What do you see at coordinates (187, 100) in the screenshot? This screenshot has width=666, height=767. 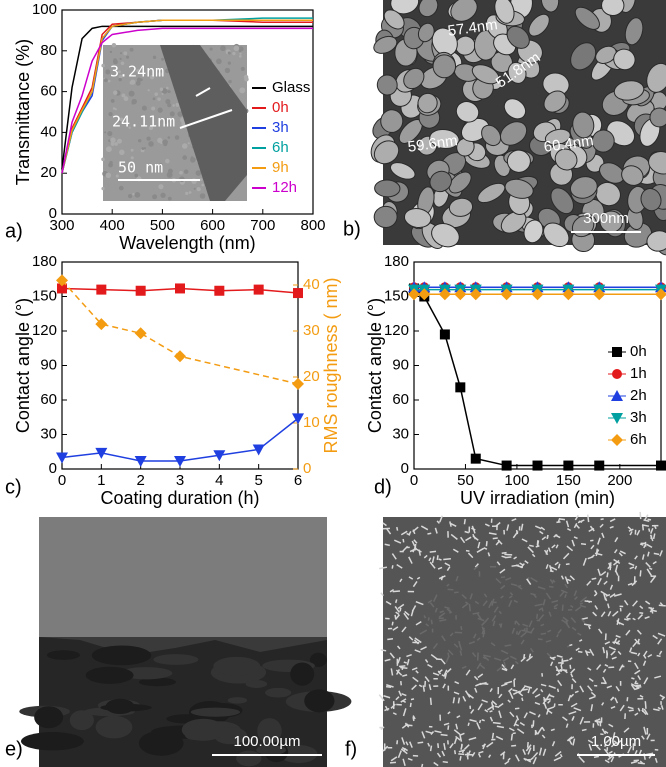 I see `series-line` at bounding box center [187, 100].